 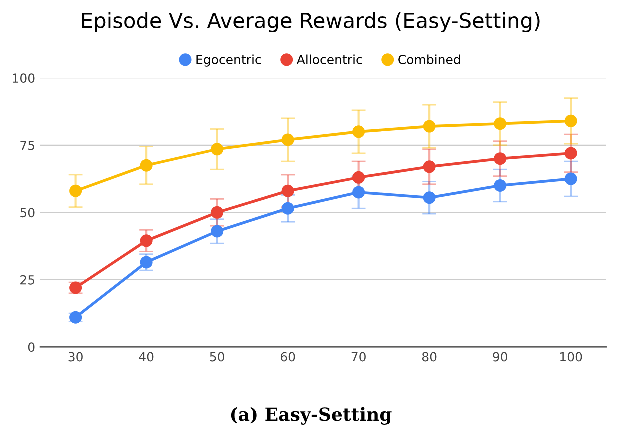 What do you see at coordinates (429, 357) in the screenshot?
I see `x-tick-label: 80` at bounding box center [429, 357].